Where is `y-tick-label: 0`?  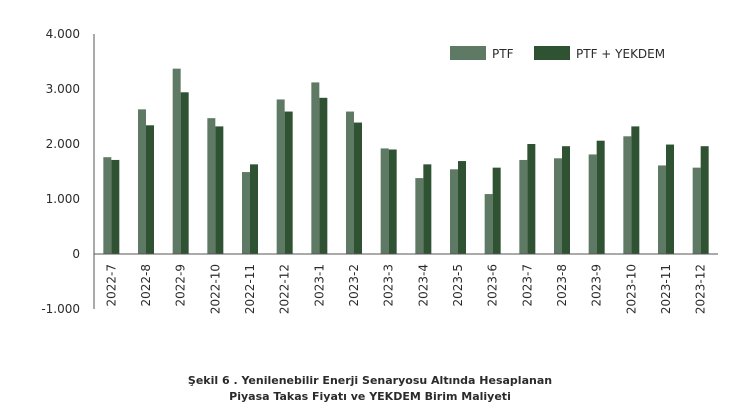
y-tick-label: 0 is located at coordinates (76, 254).